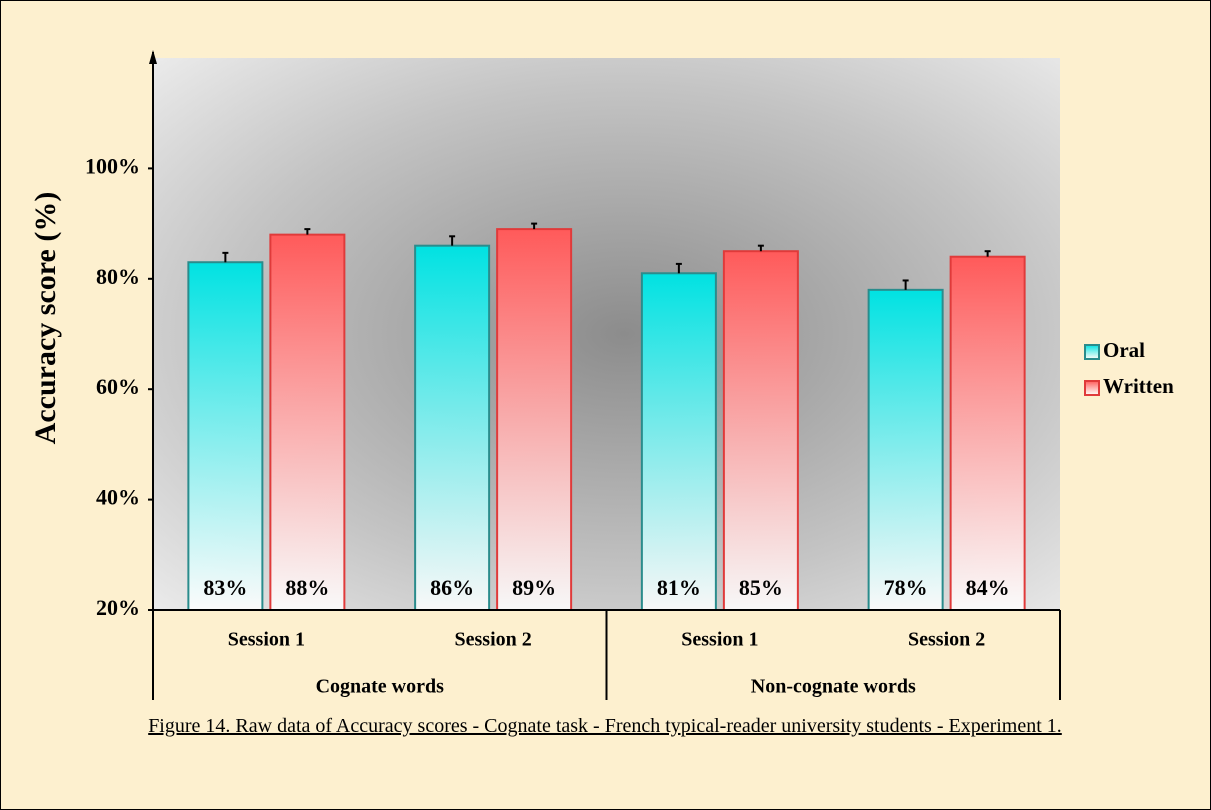 This screenshot has height=810, width=1211. Describe the element at coordinates (679, 587) in the screenshot. I see `data-label: 81%` at that location.